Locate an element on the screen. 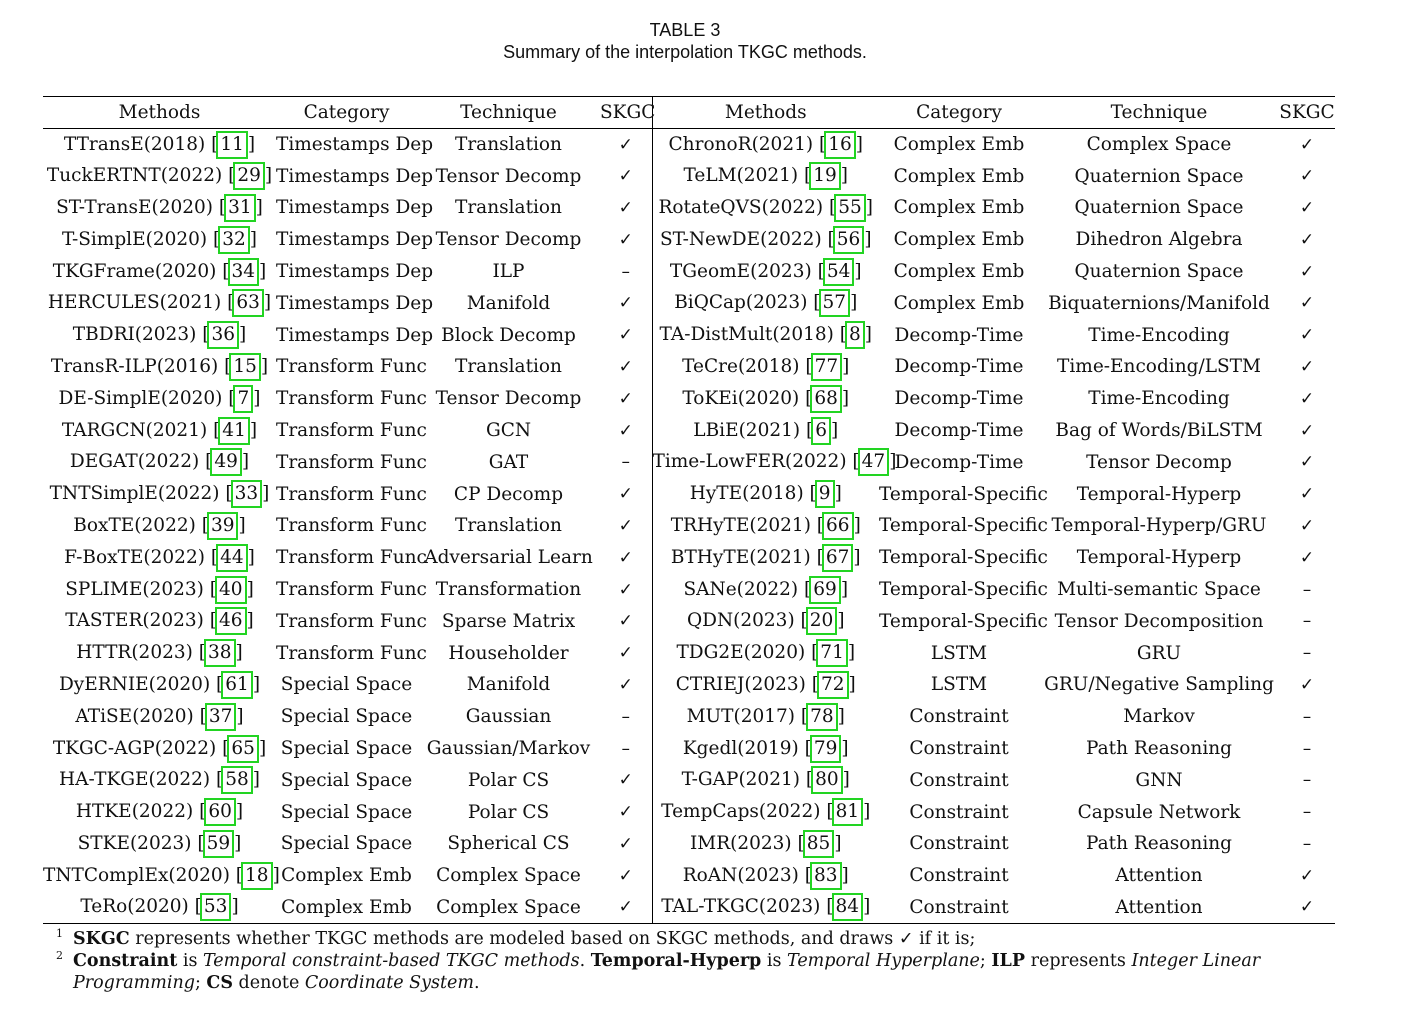 The width and height of the screenshot is (1406, 1010). technique-cell: Tensor Decomp is located at coordinates (508, 176).